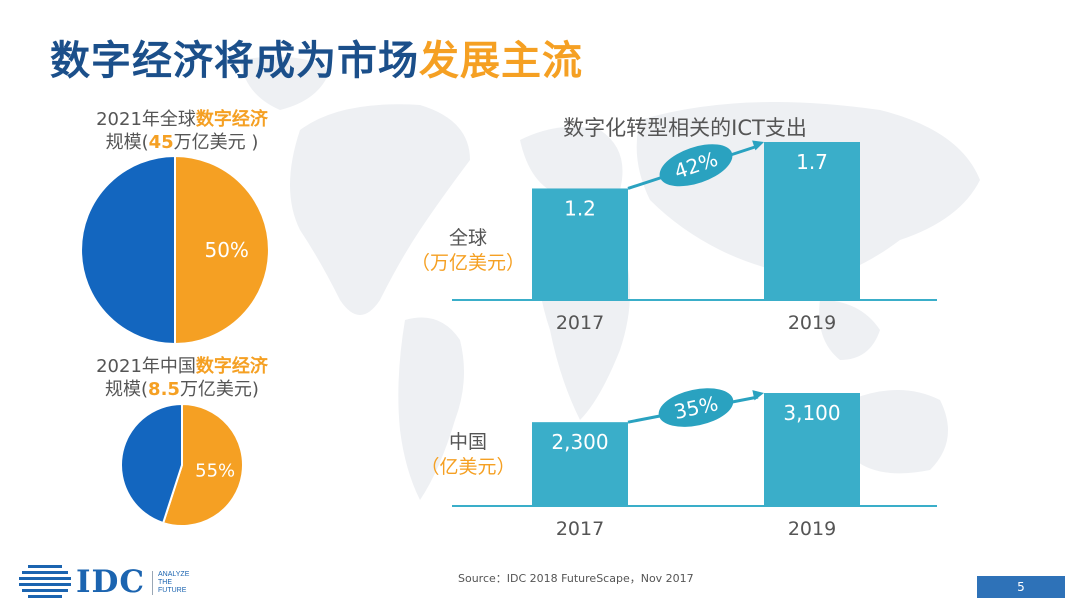 The width and height of the screenshot is (1080, 608). Describe the element at coordinates (580, 464) in the screenshot. I see `china-bar-2017` at that location.